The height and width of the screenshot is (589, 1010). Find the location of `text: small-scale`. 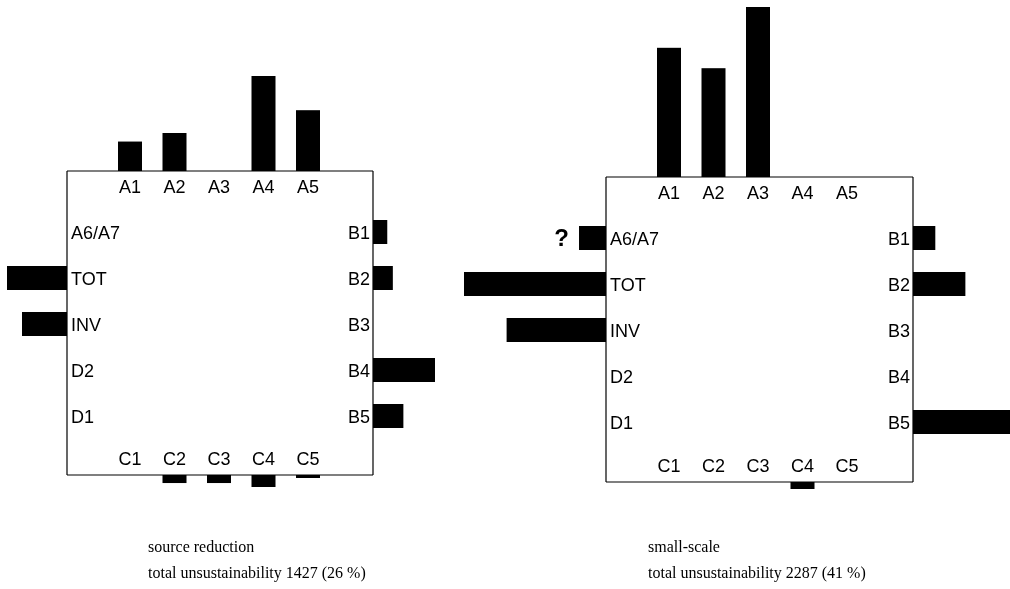

text: small-scale is located at coordinates (684, 546).